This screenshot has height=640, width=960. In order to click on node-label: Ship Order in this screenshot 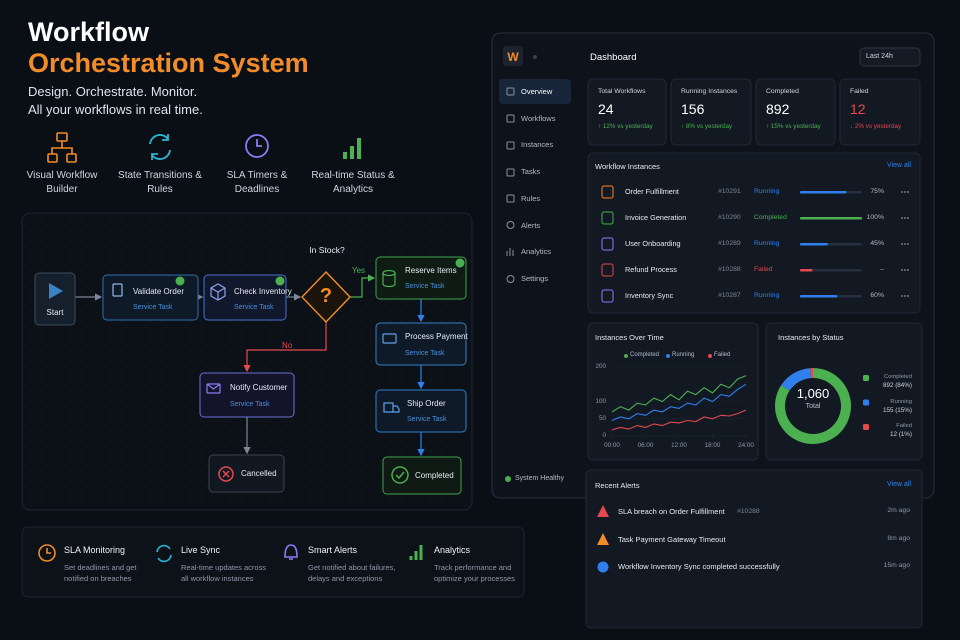, I will do `click(426, 403)`.